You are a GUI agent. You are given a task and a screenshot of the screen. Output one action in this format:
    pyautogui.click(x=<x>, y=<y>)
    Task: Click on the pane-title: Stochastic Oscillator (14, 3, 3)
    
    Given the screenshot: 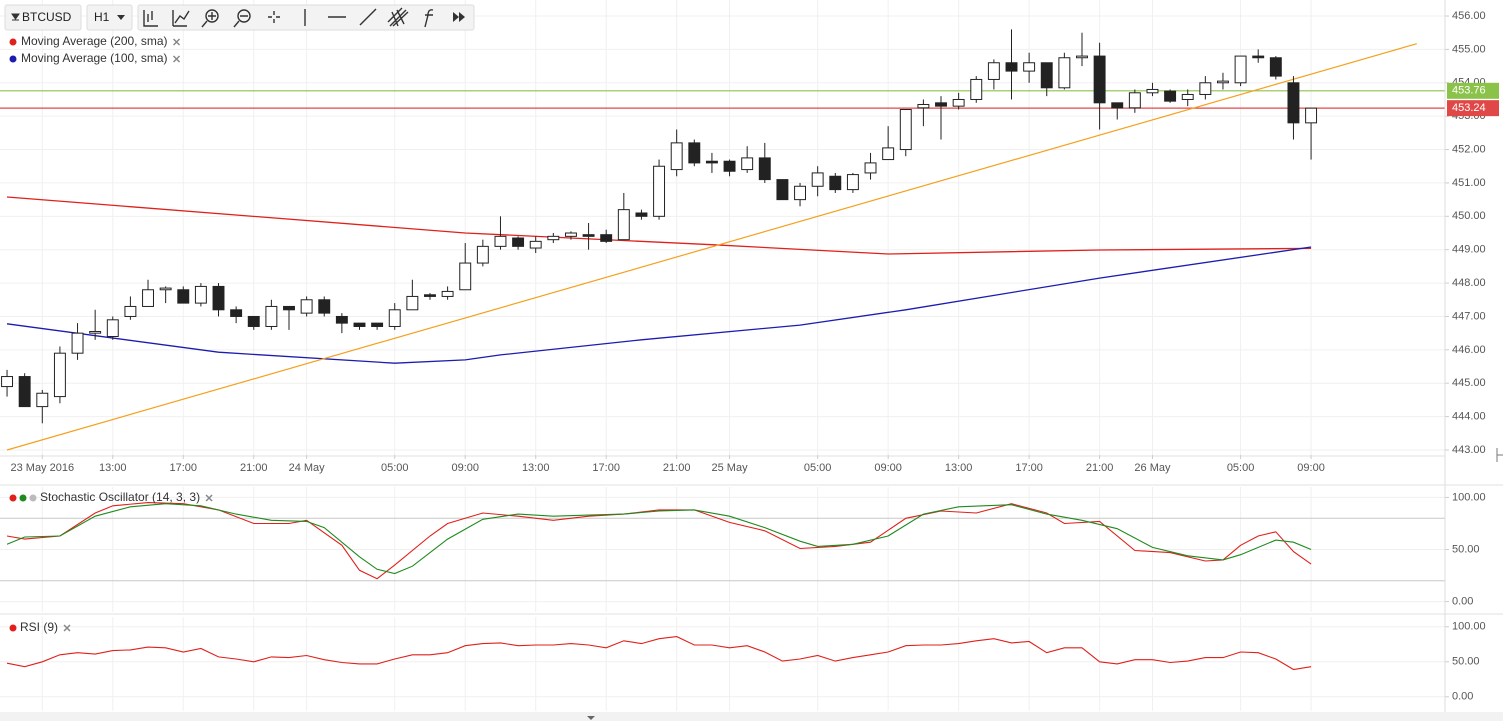 What is the action you would take?
    pyautogui.click(x=120, y=497)
    